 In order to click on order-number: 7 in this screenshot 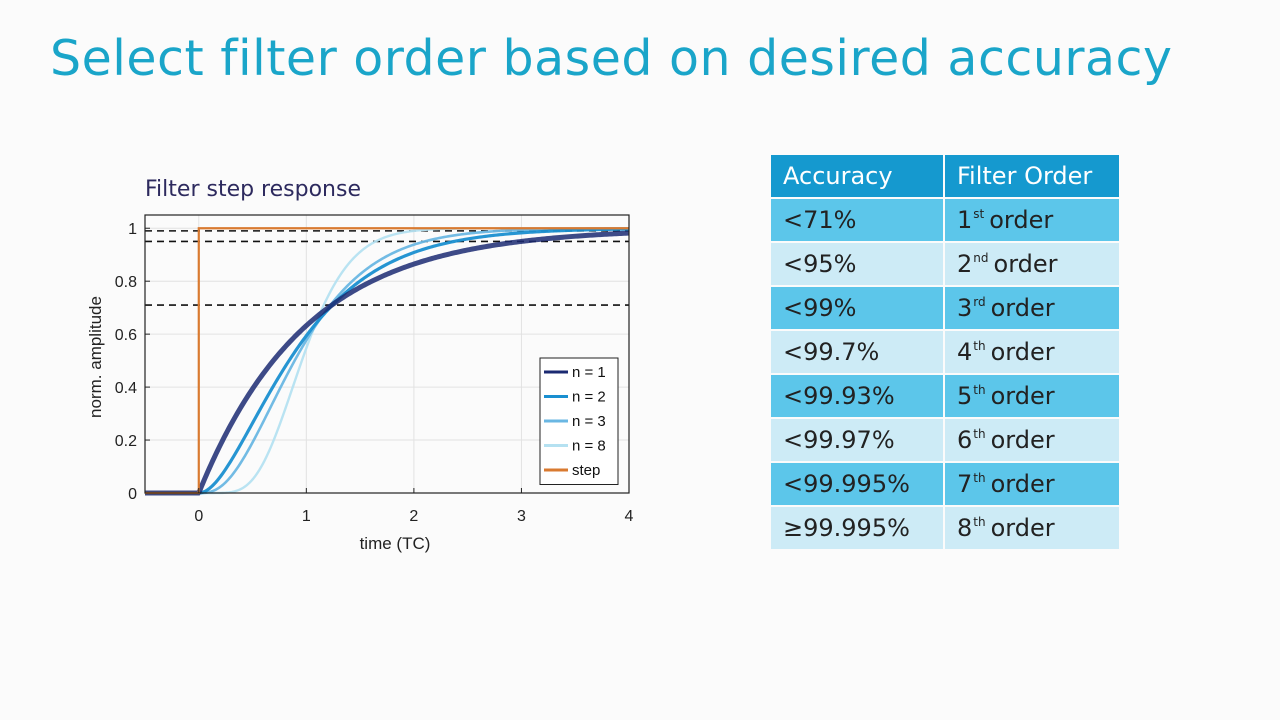, I will do `click(965, 484)`.